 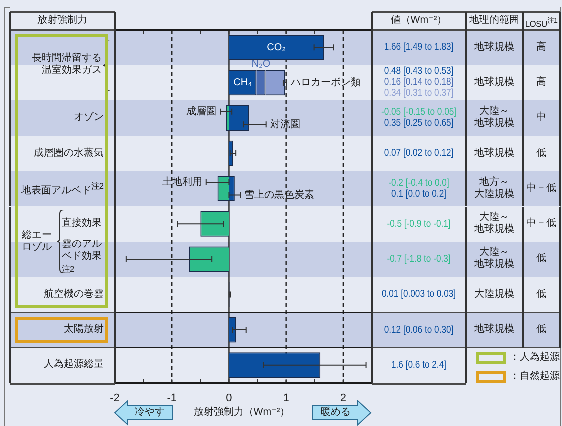 What do you see at coordinates (419, 294) in the screenshot?
I see `text: 0.01 [0.003 to 0.03]` at bounding box center [419, 294].